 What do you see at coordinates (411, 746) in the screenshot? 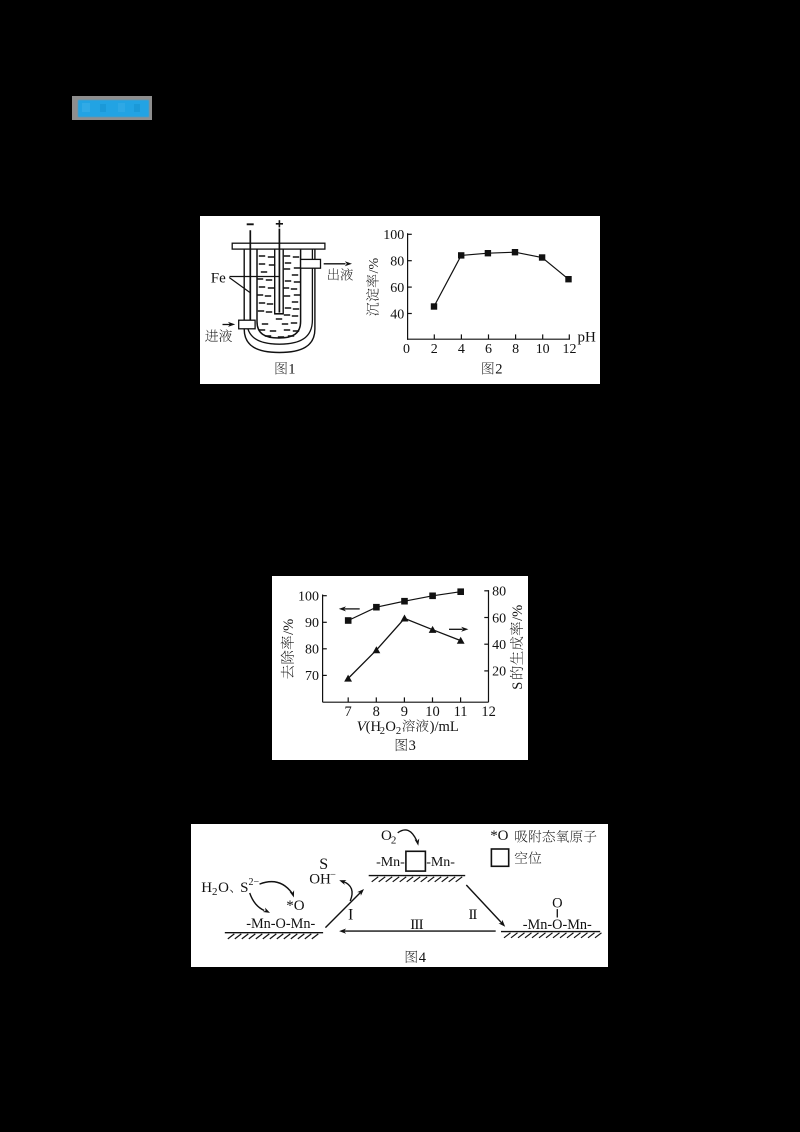
I see `svg-text: 3` at bounding box center [411, 746].